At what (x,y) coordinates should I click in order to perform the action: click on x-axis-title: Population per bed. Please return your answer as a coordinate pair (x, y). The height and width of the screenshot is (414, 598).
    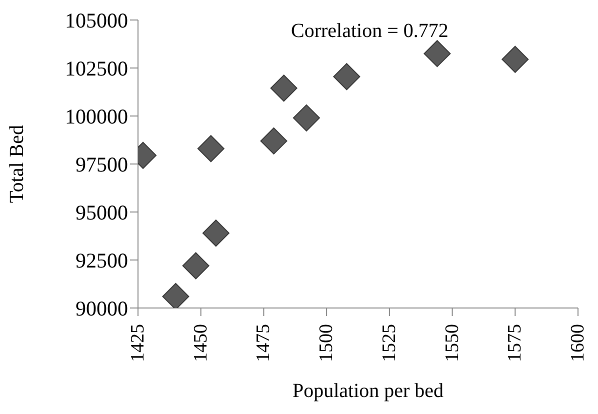
    Looking at the image, I should click on (368, 391).